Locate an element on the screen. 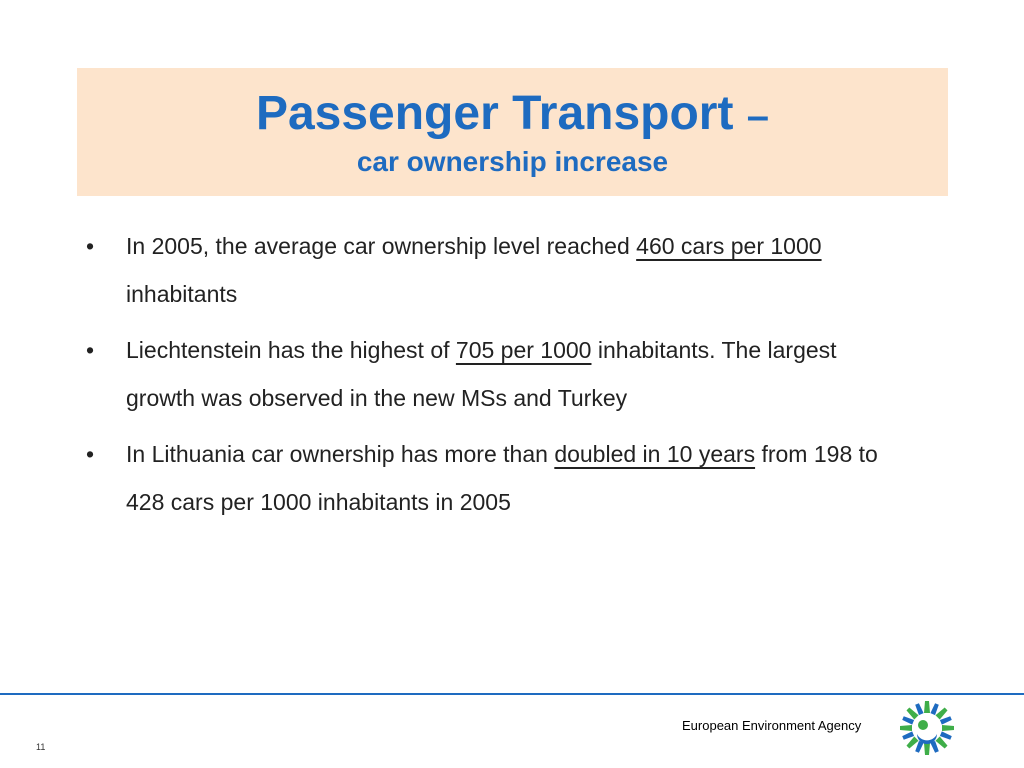 The image size is (1024, 768). slide-title-dash: – is located at coordinates (758, 116).